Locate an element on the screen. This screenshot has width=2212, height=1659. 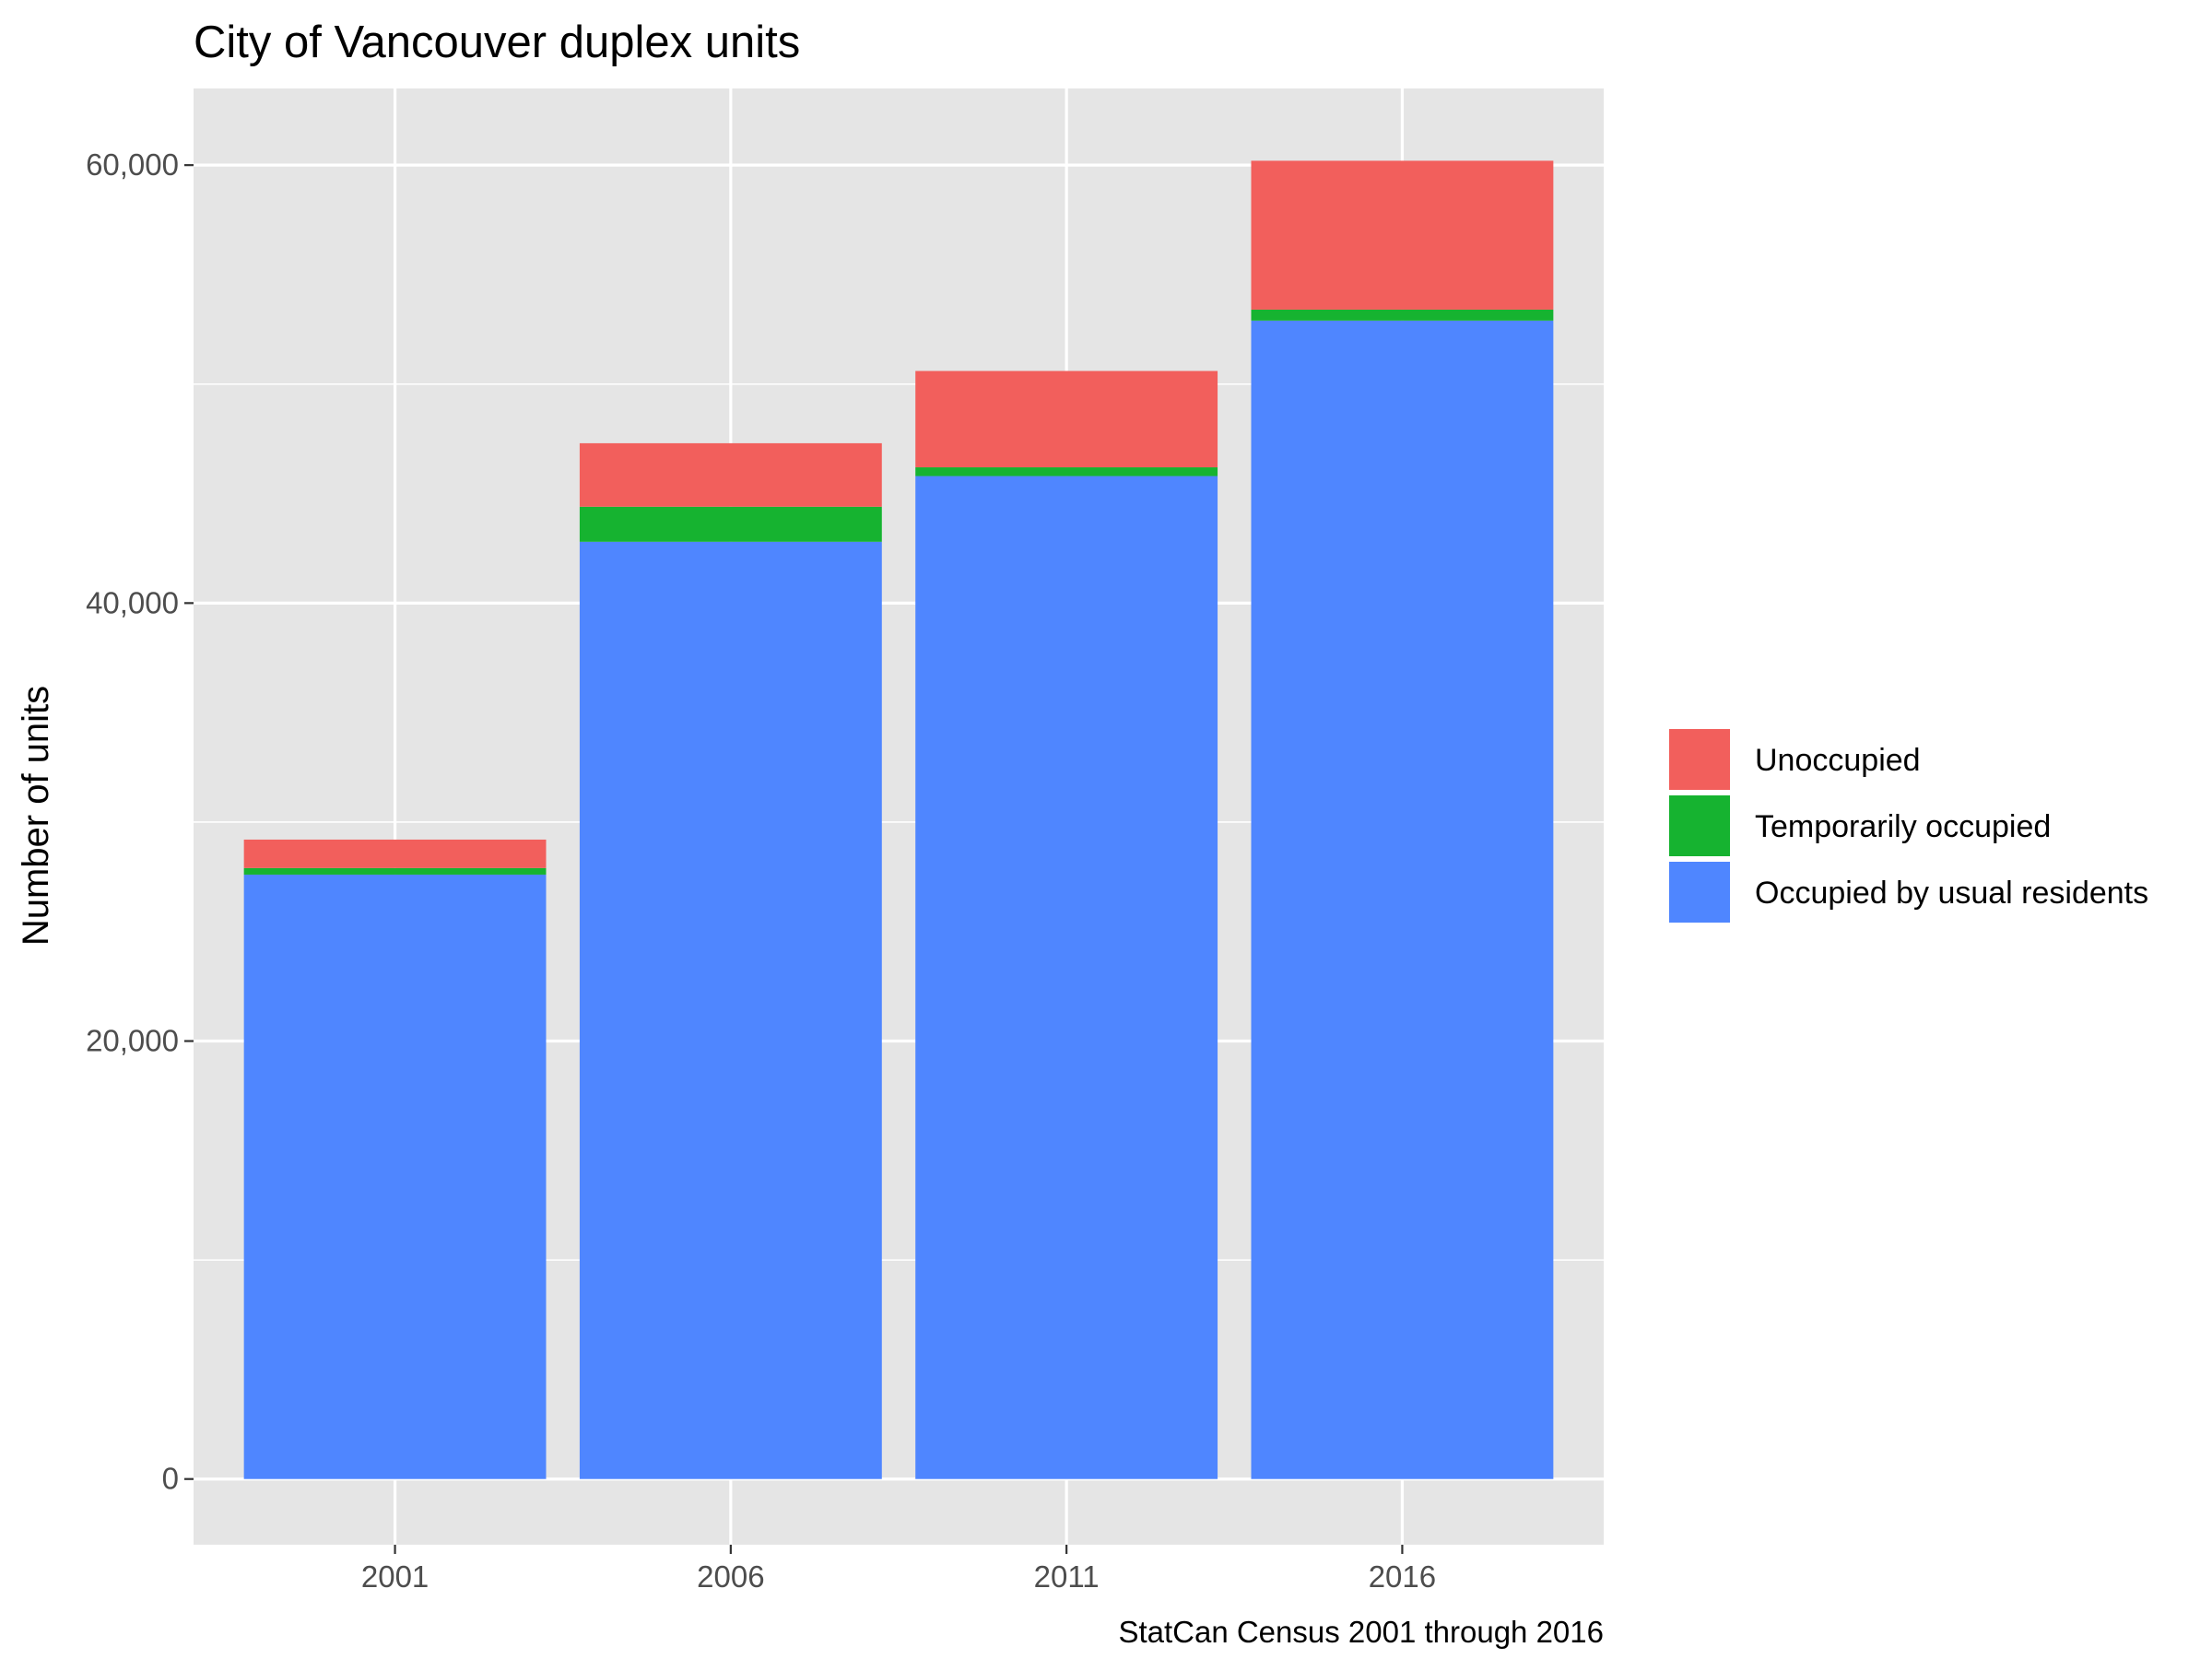
bar-2001-occupied-by-usual-residents is located at coordinates (395, 1176).